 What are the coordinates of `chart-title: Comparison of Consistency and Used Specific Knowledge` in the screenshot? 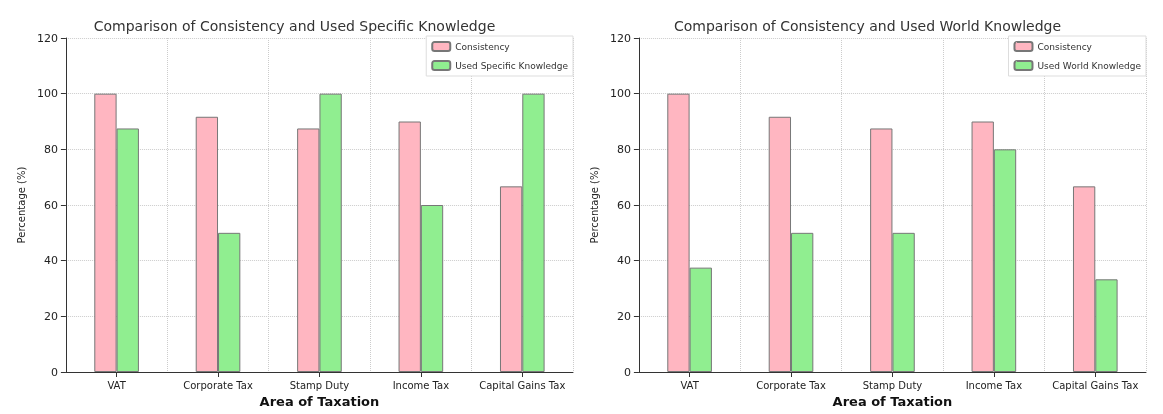 It's located at (294, 26).